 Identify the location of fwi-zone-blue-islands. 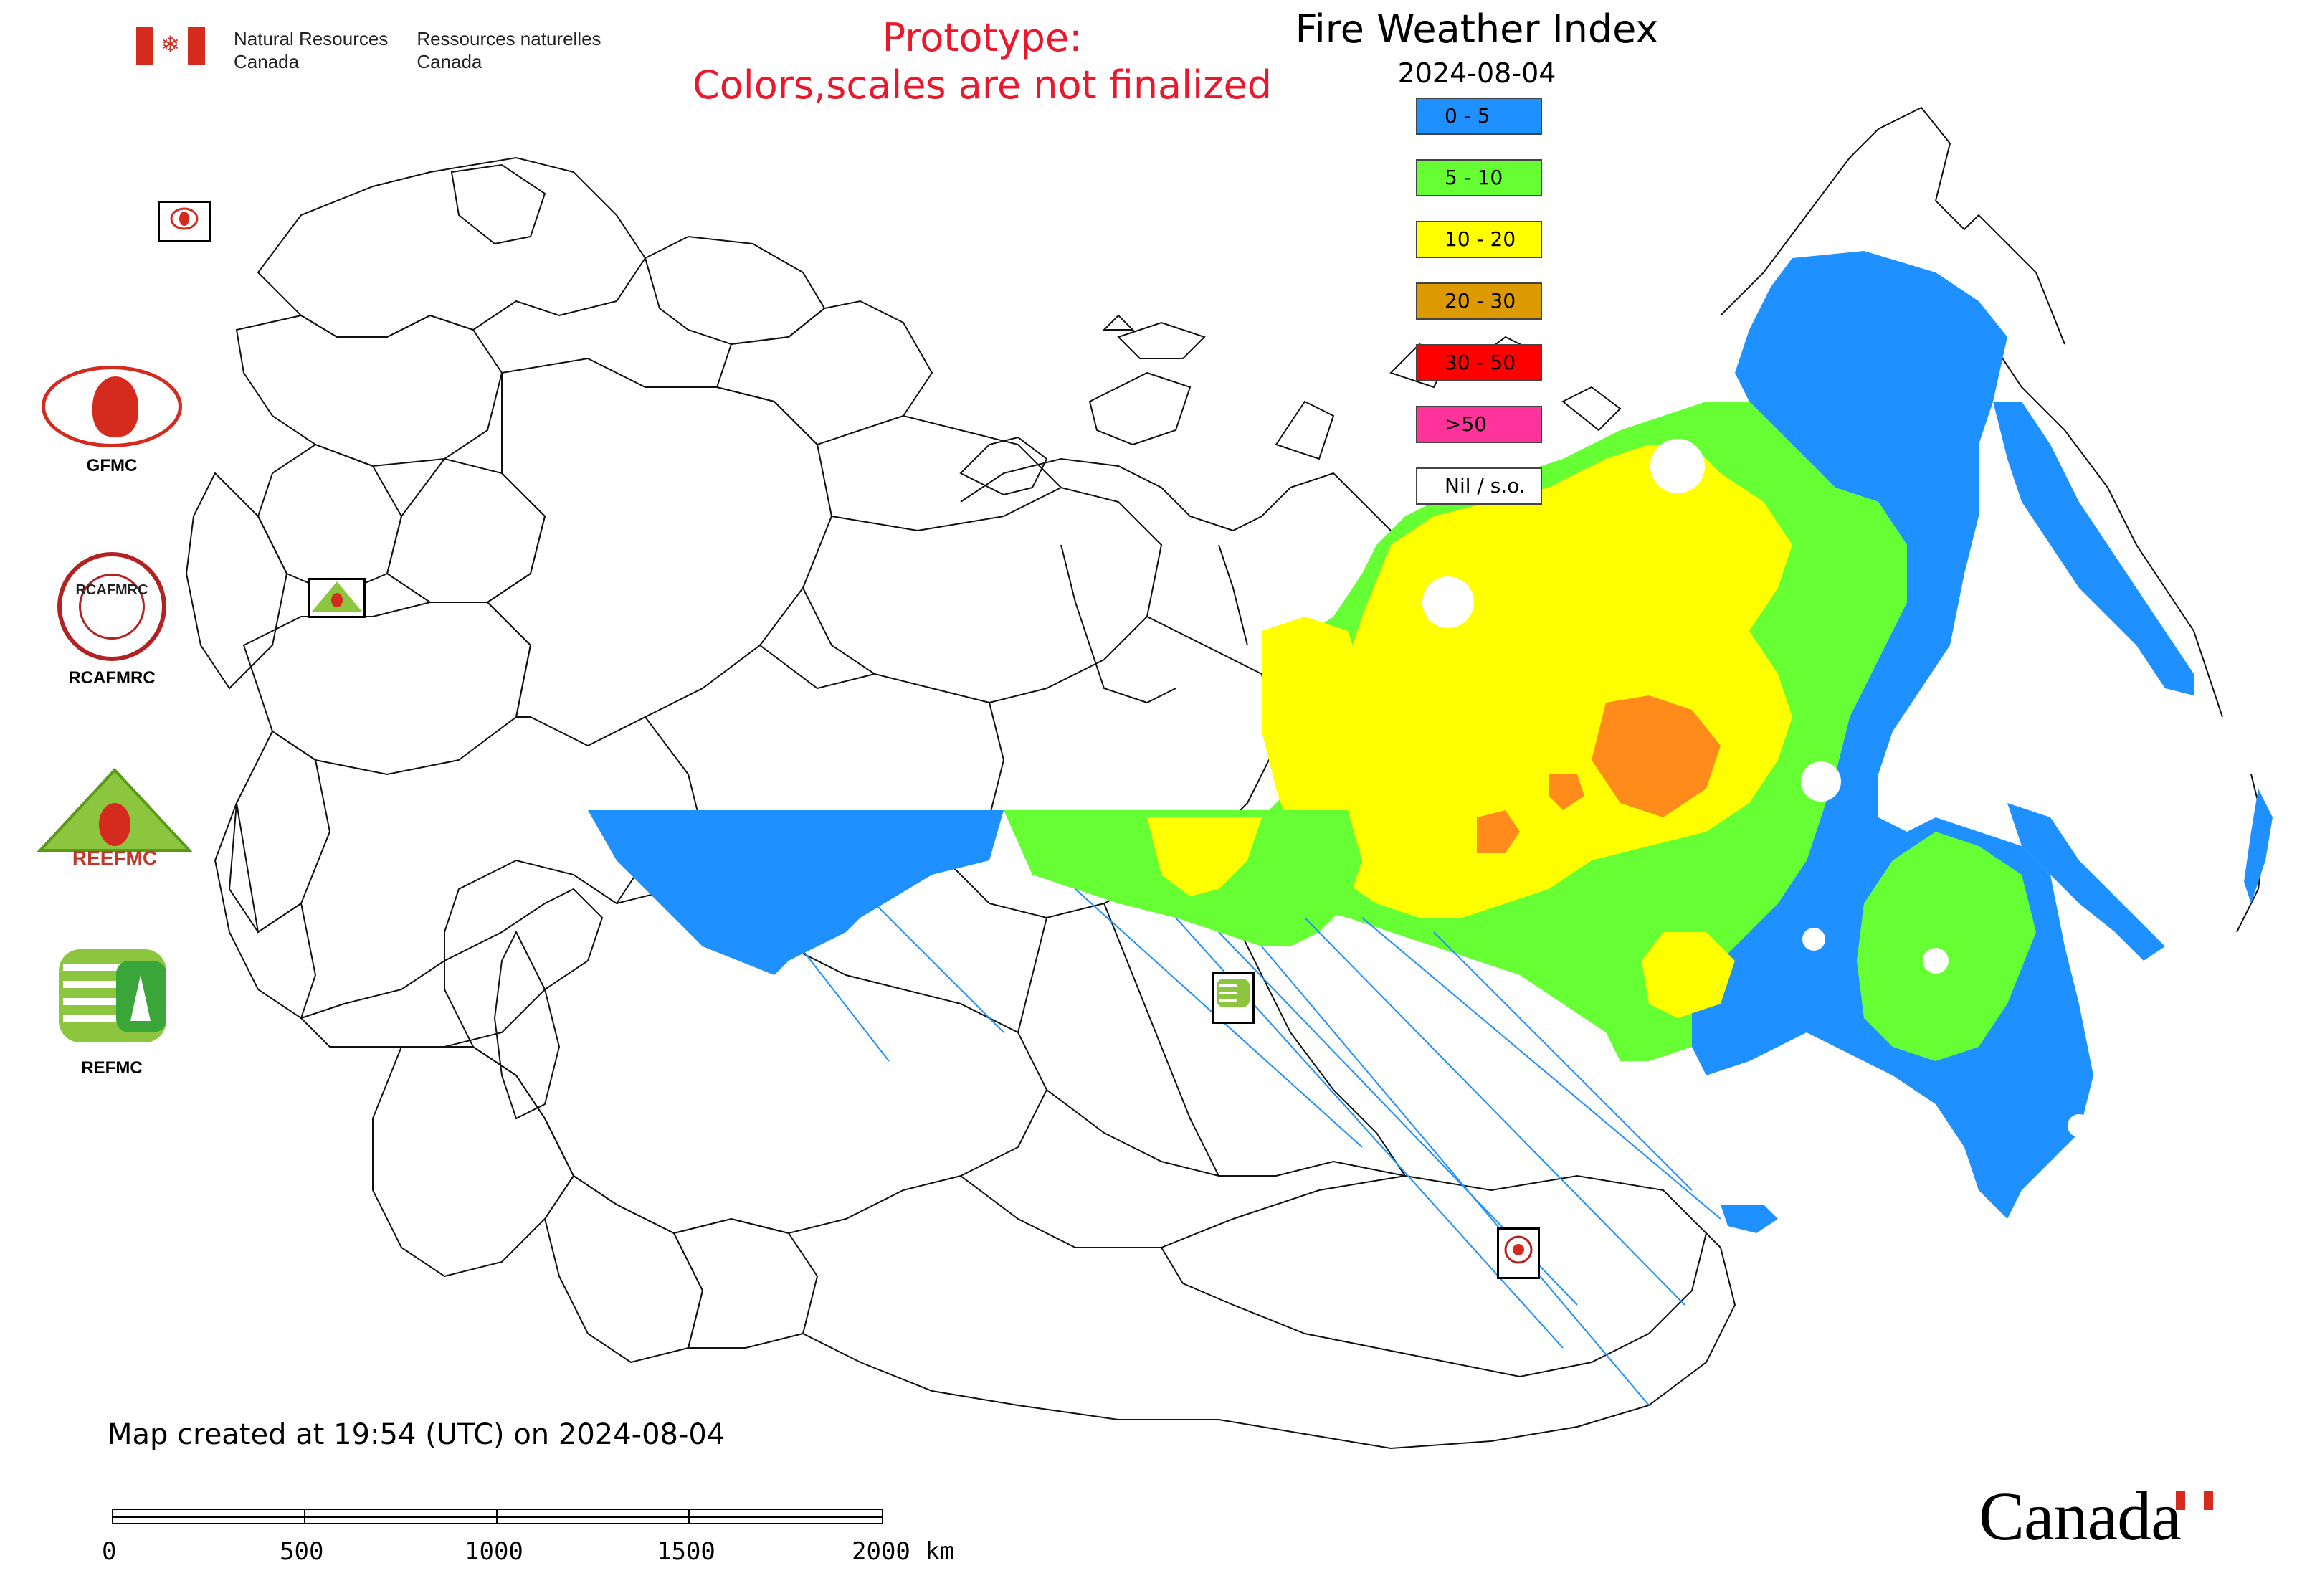
(2258, 846).